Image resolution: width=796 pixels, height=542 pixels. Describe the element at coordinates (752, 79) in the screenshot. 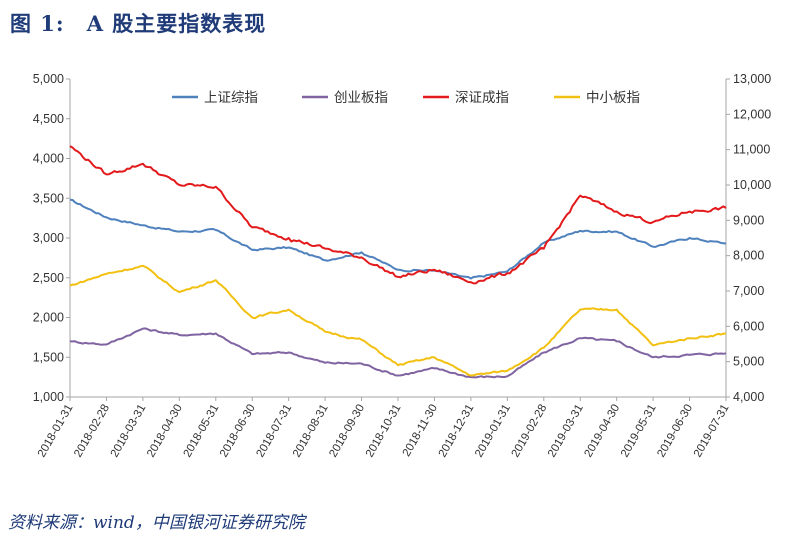

I see `right-tick-label: 13,000` at that location.